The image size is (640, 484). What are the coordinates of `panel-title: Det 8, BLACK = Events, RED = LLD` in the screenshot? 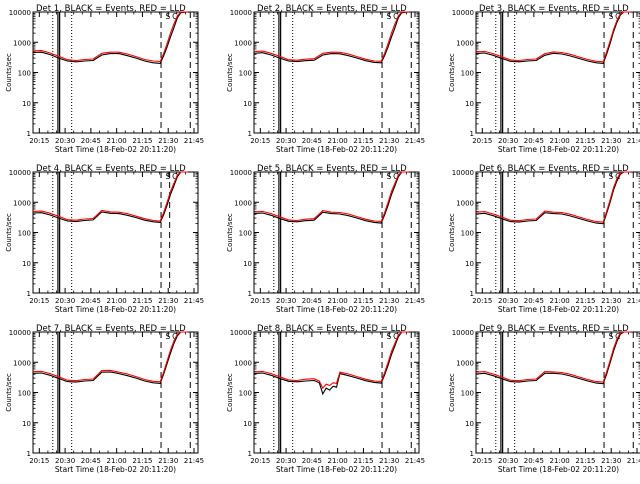 It's located at (332, 329).